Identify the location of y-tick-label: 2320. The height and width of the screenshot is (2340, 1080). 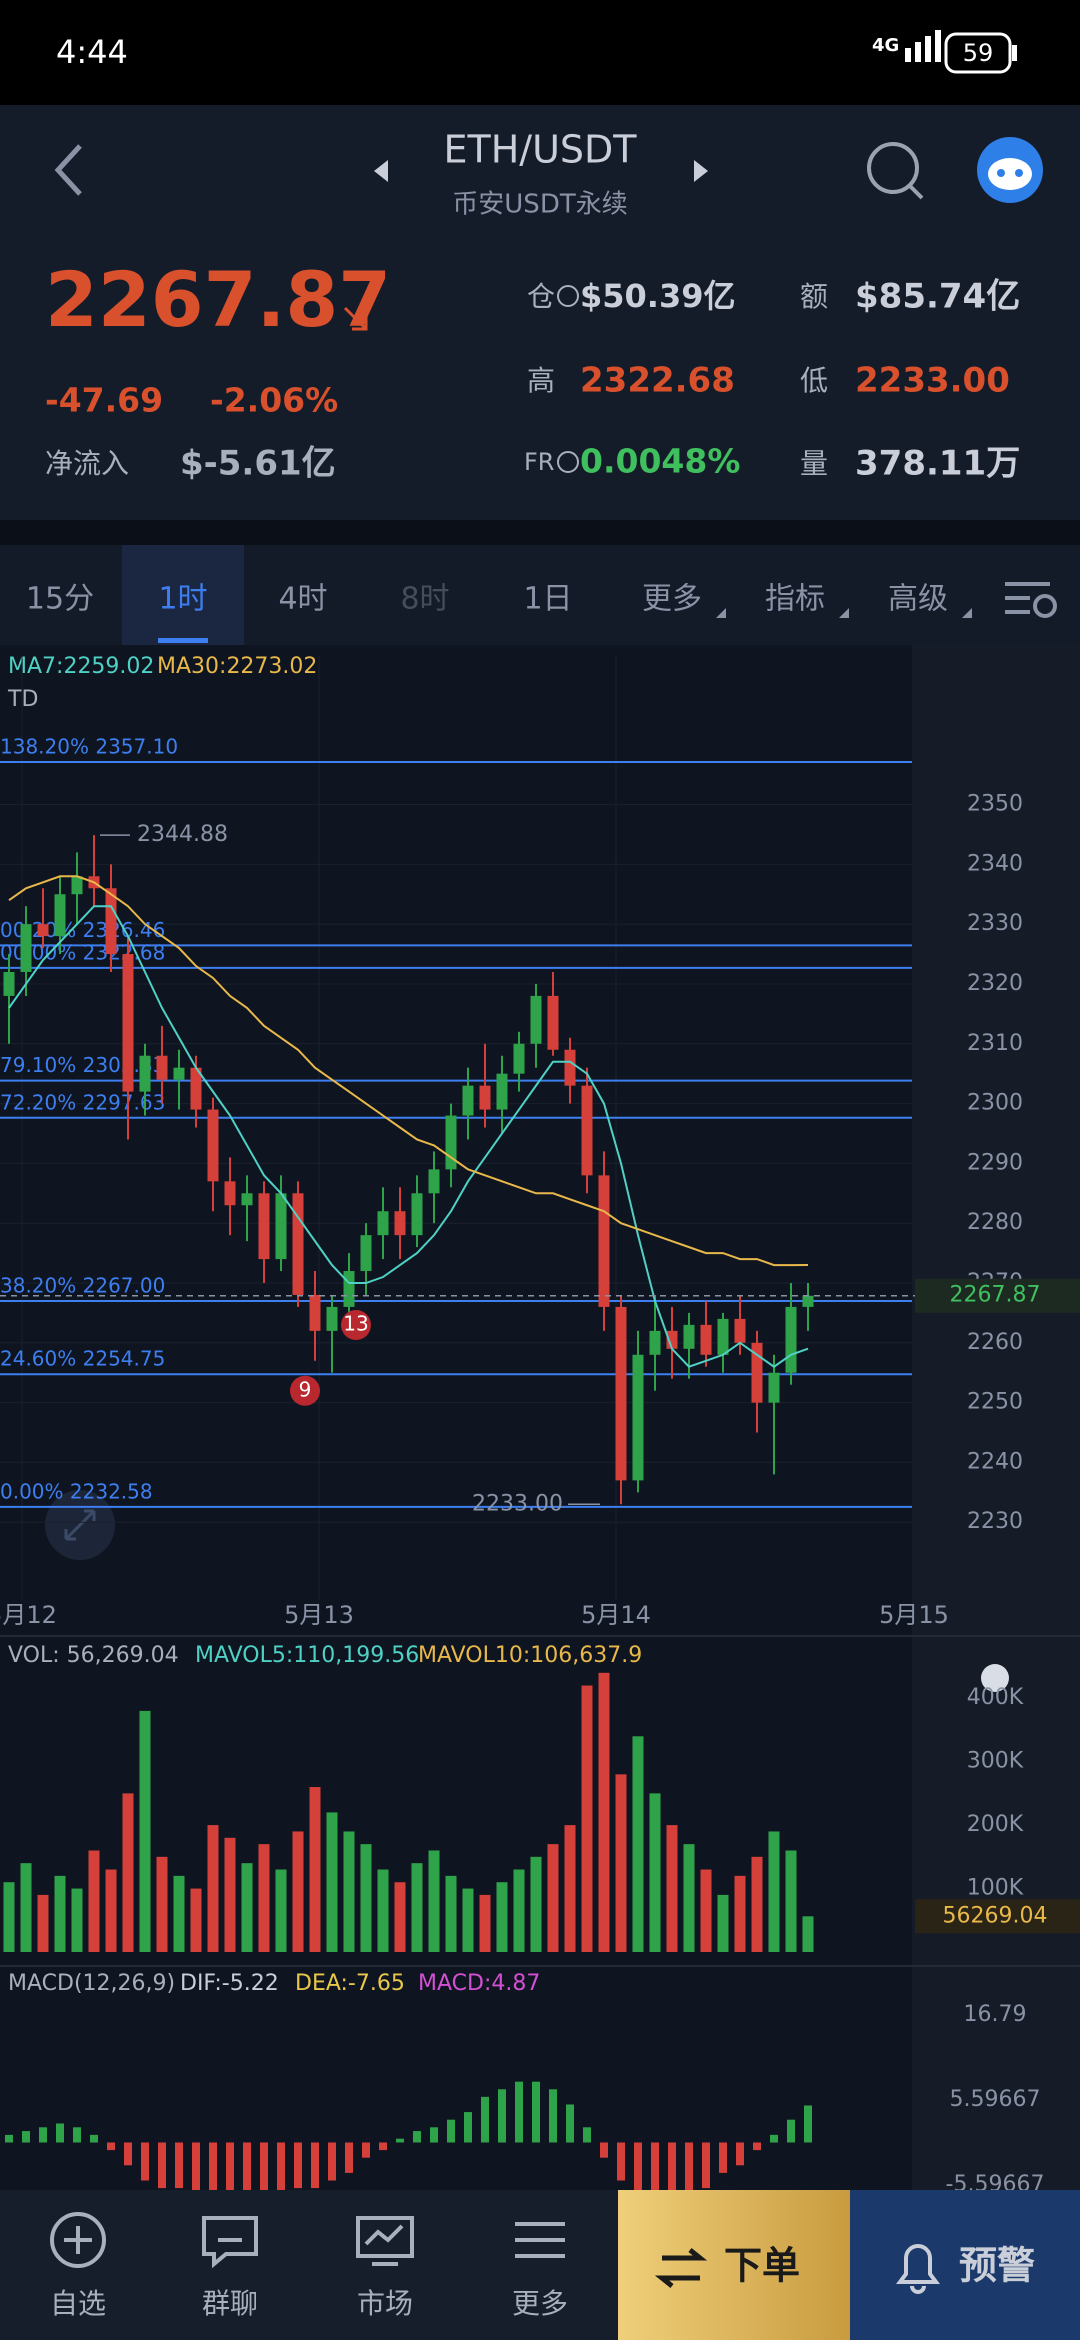
(995, 983).